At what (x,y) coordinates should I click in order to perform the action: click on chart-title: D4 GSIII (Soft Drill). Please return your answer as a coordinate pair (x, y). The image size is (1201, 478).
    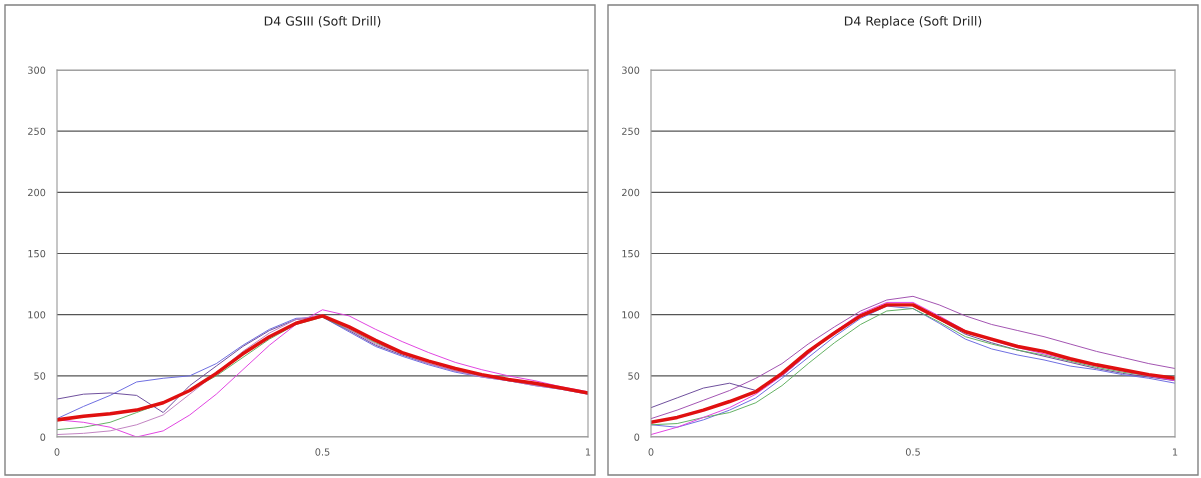
    Looking at the image, I should click on (322, 22).